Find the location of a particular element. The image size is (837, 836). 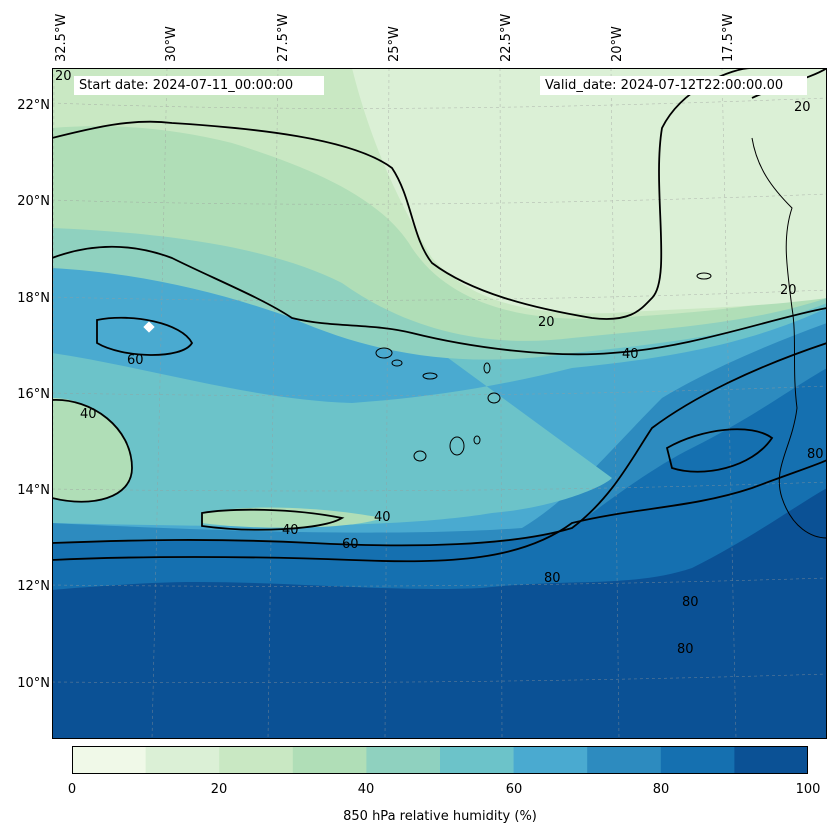

lat-label-20n: 20°N is located at coordinates (33, 201).